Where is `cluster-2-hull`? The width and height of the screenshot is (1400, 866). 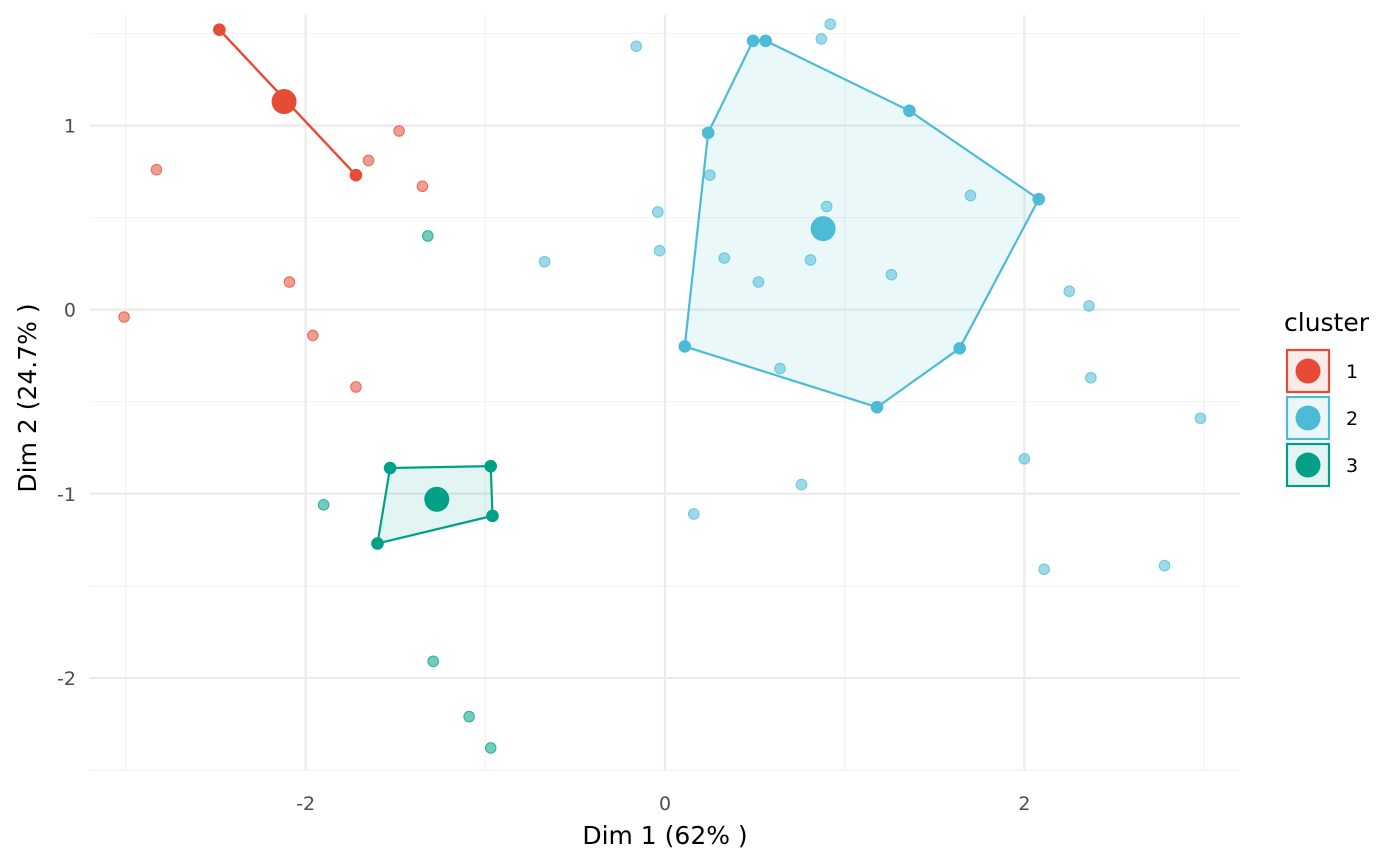 cluster-2-hull is located at coordinates (861, 224).